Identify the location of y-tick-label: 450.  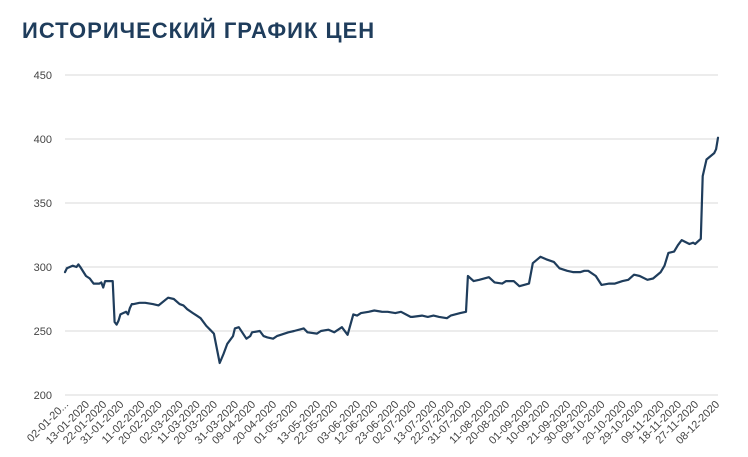
(43, 76).